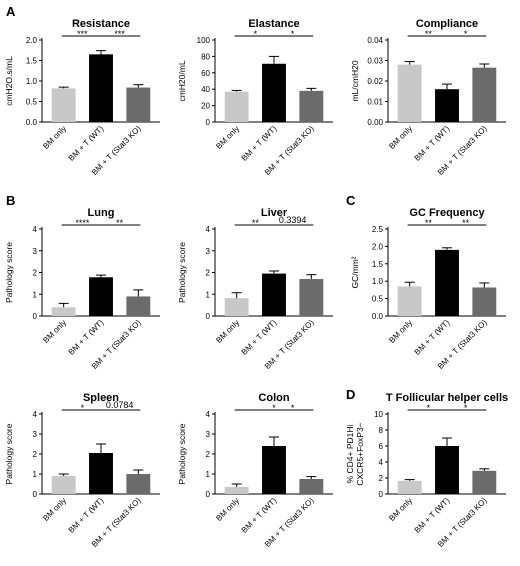  Describe the element at coordinates (447, 398) in the screenshot. I see `chart-title: T Follicular helper cells` at that location.